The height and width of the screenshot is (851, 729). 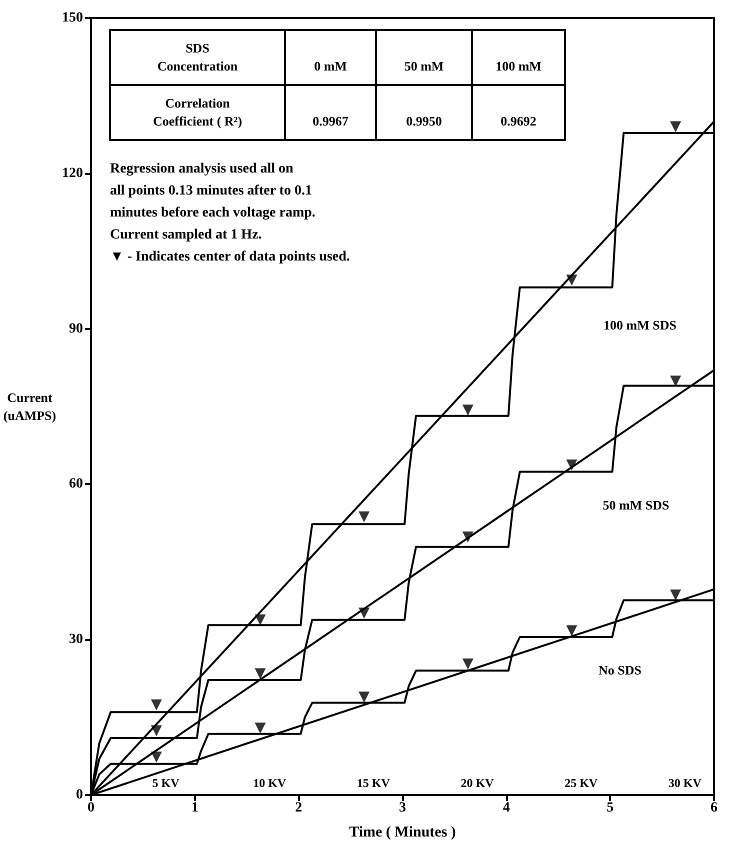 I want to click on annotation: 25 KV, so click(x=581, y=783).